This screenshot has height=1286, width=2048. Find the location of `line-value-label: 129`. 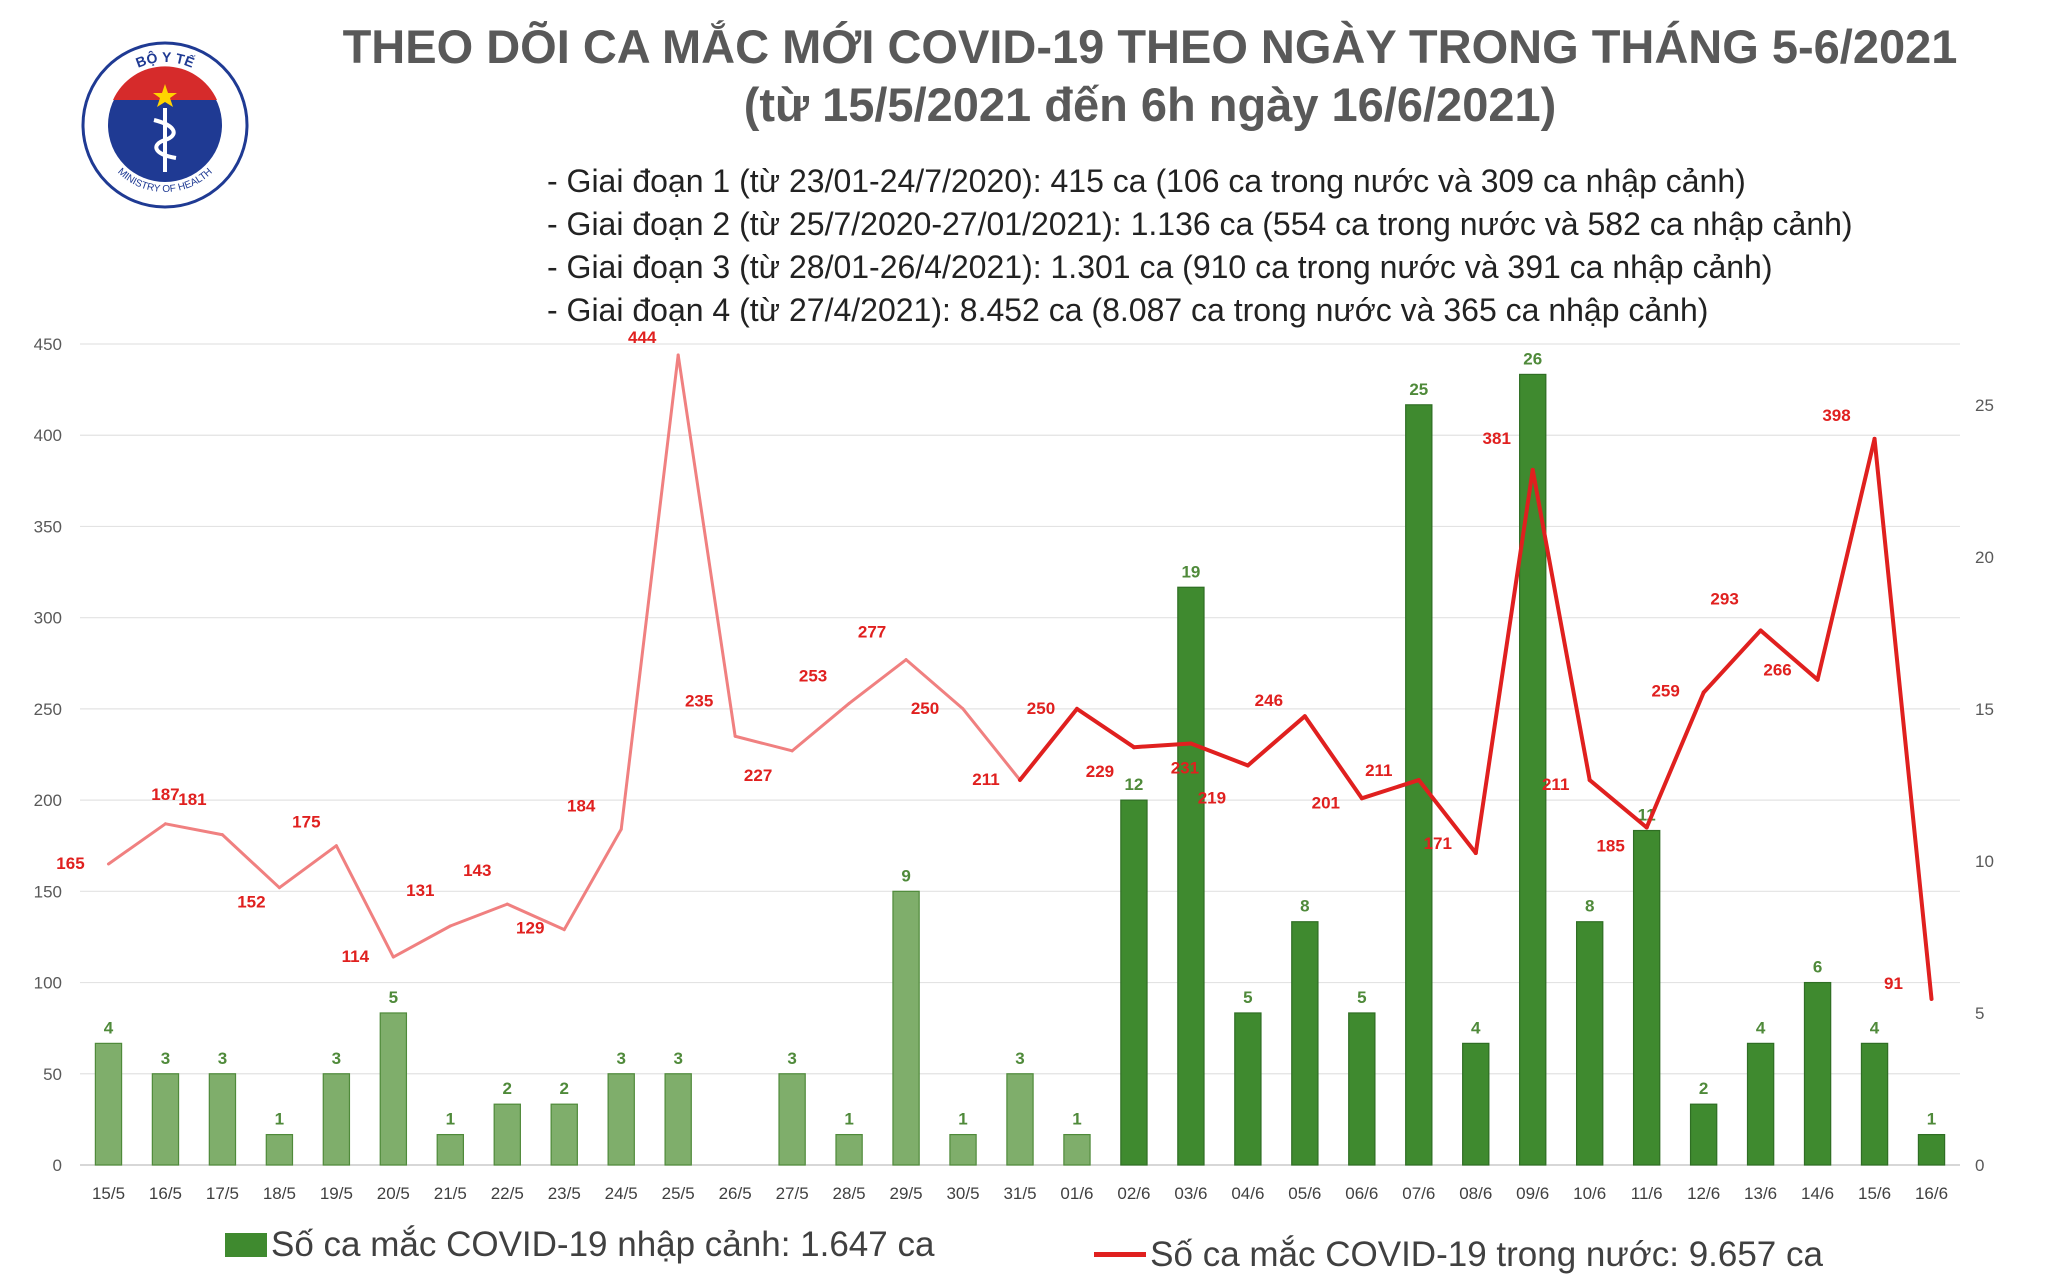

line-value-label: 129 is located at coordinates (530, 928).